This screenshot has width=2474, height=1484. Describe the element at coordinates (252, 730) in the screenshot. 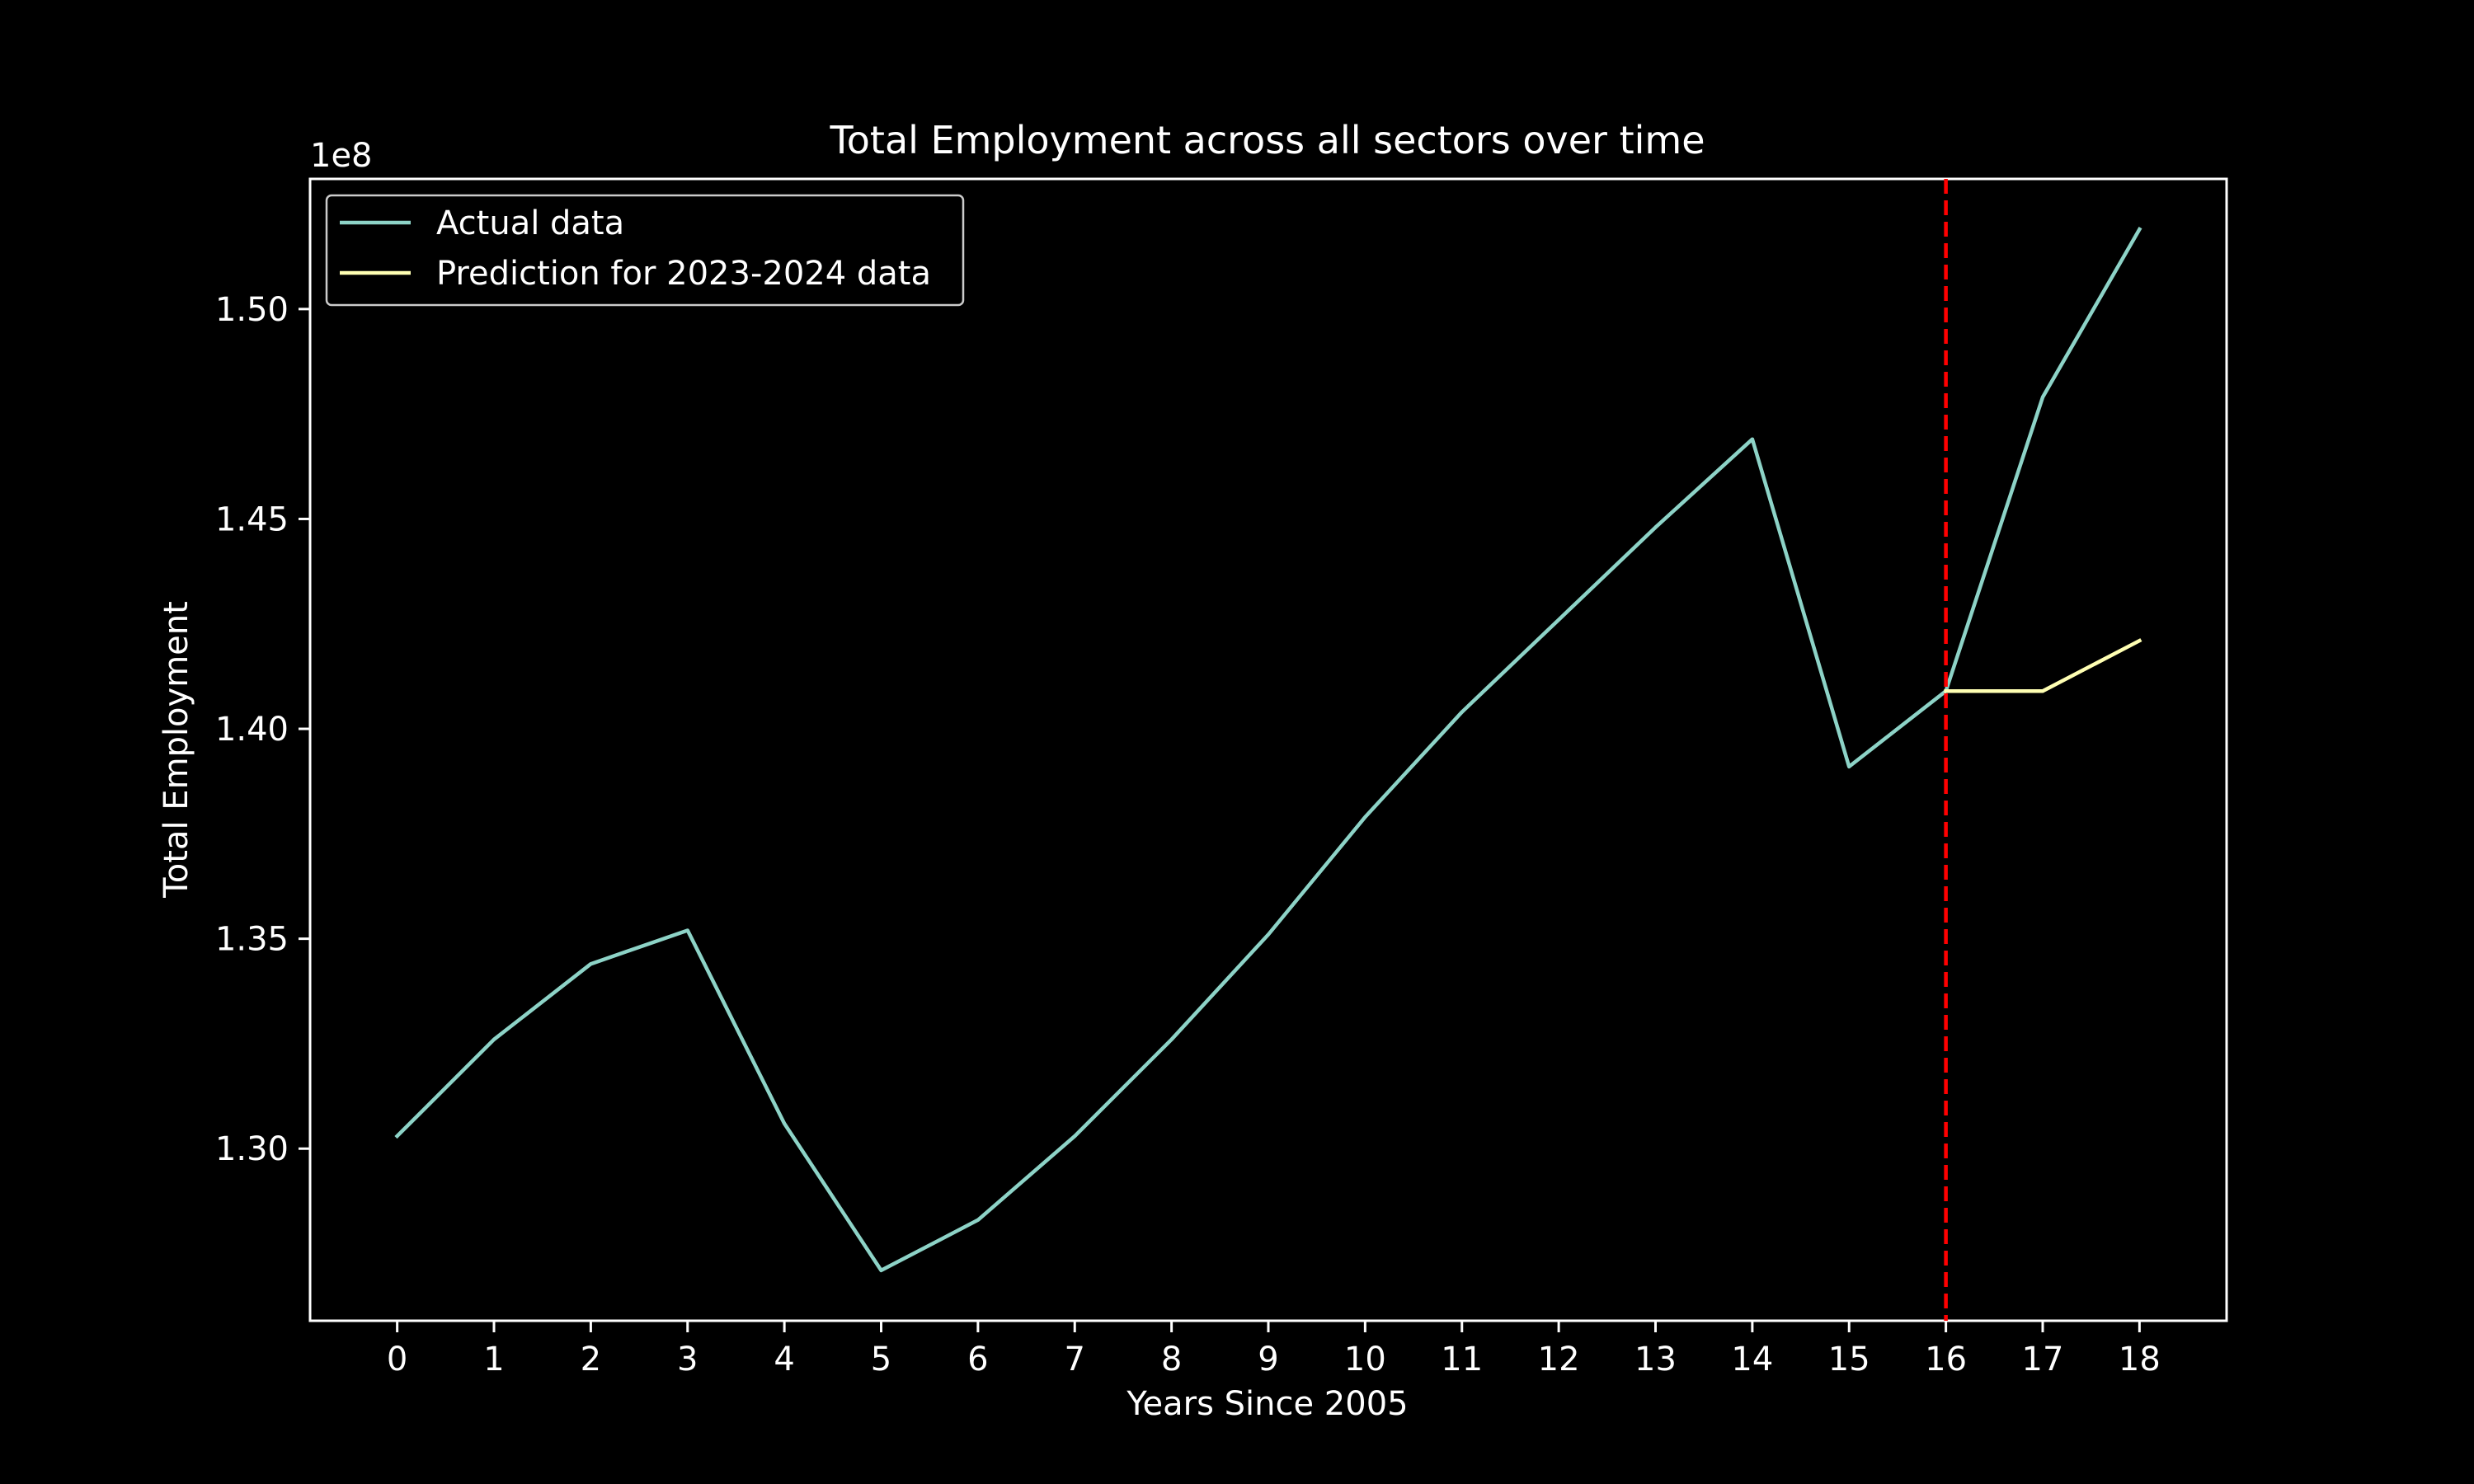

I see `y-tick-label: 1.40` at that location.